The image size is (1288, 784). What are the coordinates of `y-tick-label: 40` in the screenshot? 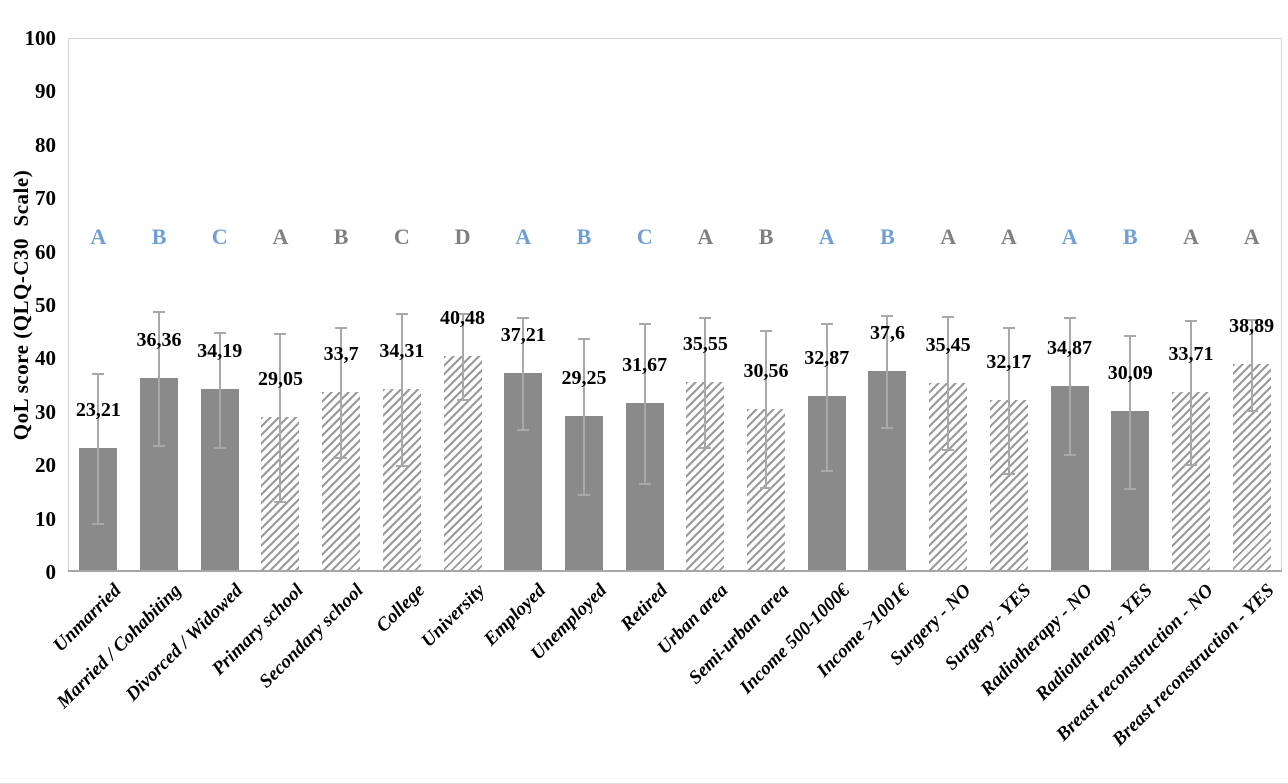 It's located at (45, 358).